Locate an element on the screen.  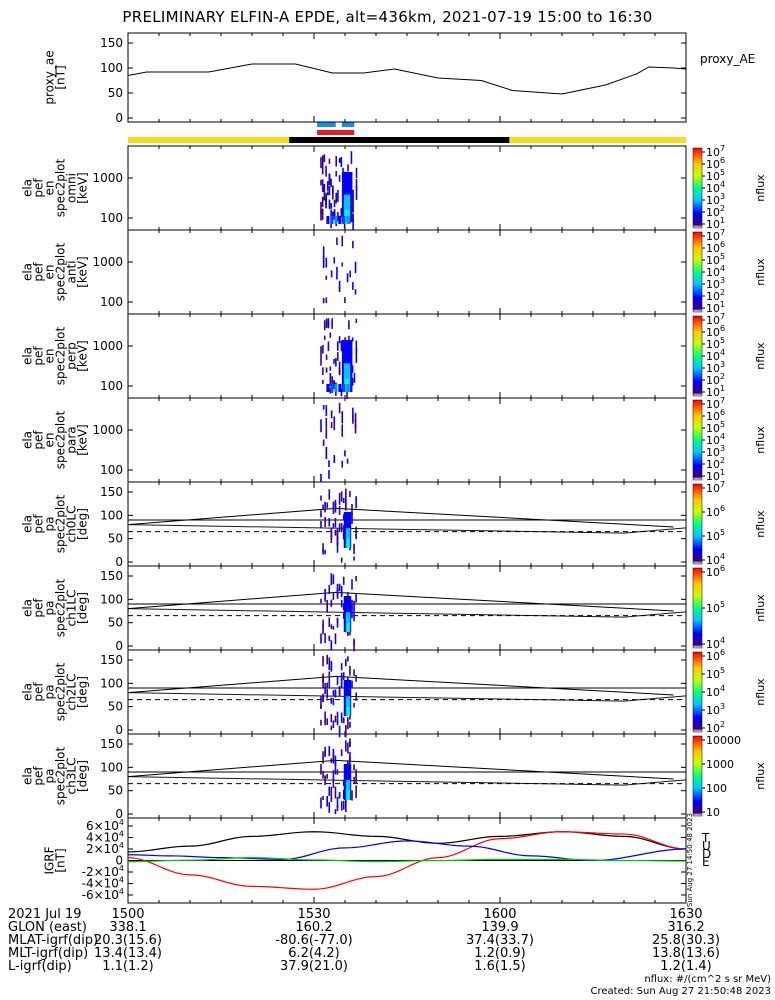
colorbar-tick-label: 10⁴ is located at coordinates (715, 559).